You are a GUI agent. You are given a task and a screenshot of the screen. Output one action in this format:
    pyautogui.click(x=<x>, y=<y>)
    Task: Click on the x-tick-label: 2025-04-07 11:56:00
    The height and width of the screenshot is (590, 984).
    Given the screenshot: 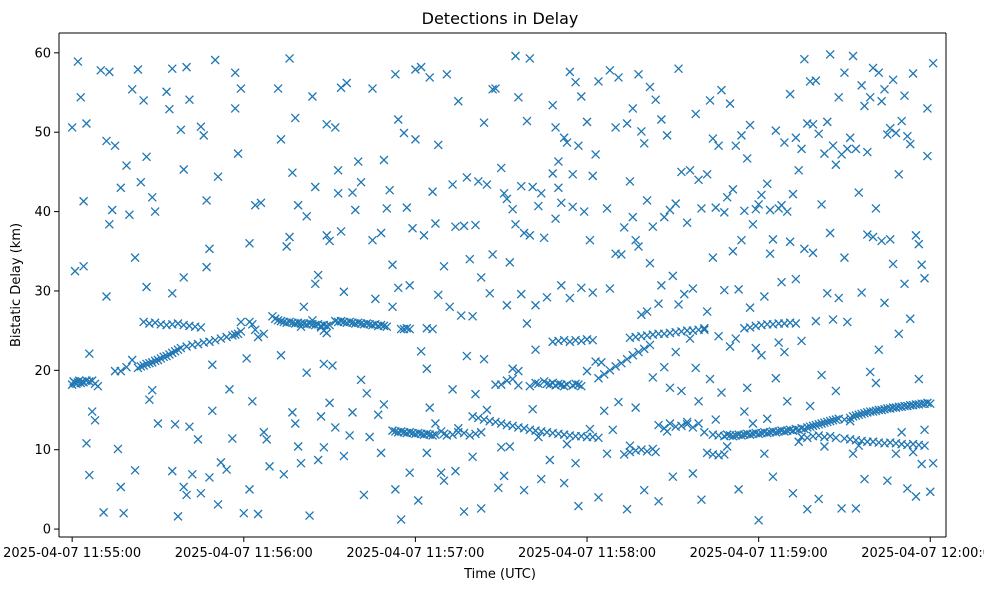 What is the action you would take?
    pyautogui.click(x=244, y=553)
    